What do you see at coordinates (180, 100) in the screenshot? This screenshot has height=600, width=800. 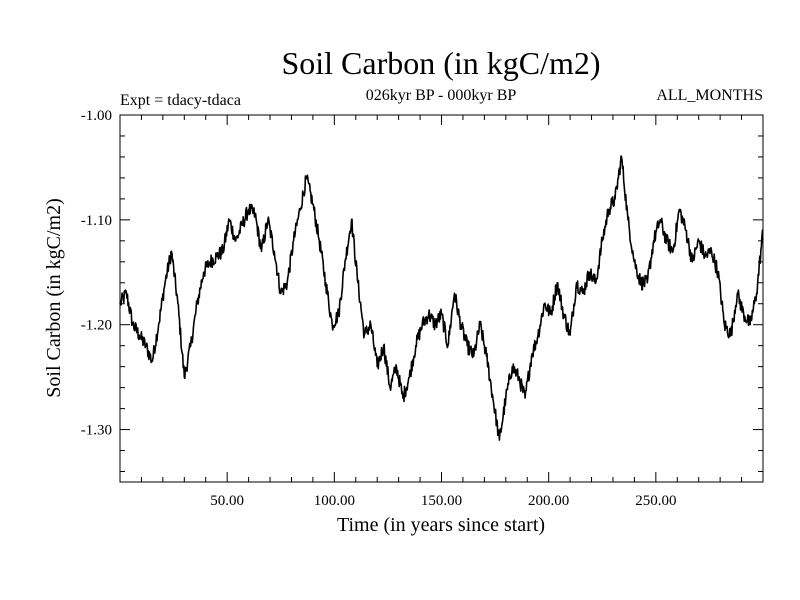 I see `experiment-annotation: Expt = tdacy-tdaca` at bounding box center [180, 100].